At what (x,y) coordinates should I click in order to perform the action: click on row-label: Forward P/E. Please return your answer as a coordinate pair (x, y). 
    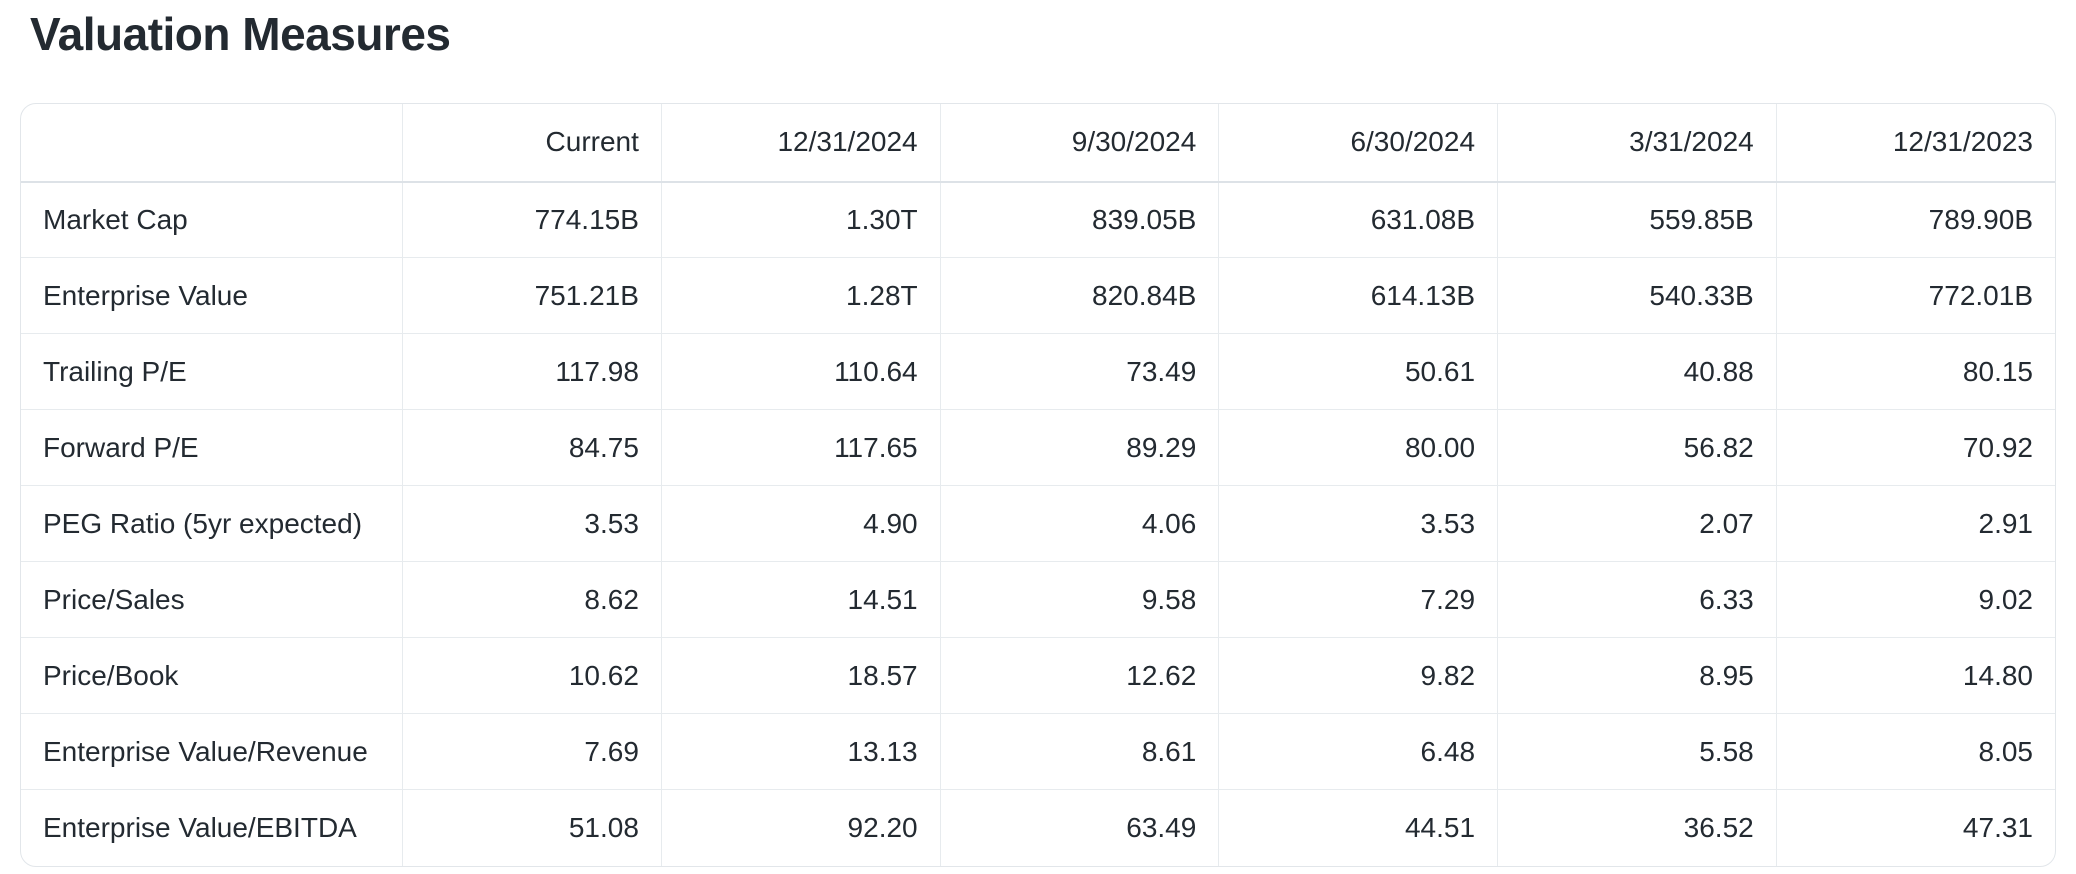
    Looking at the image, I should click on (212, 447).